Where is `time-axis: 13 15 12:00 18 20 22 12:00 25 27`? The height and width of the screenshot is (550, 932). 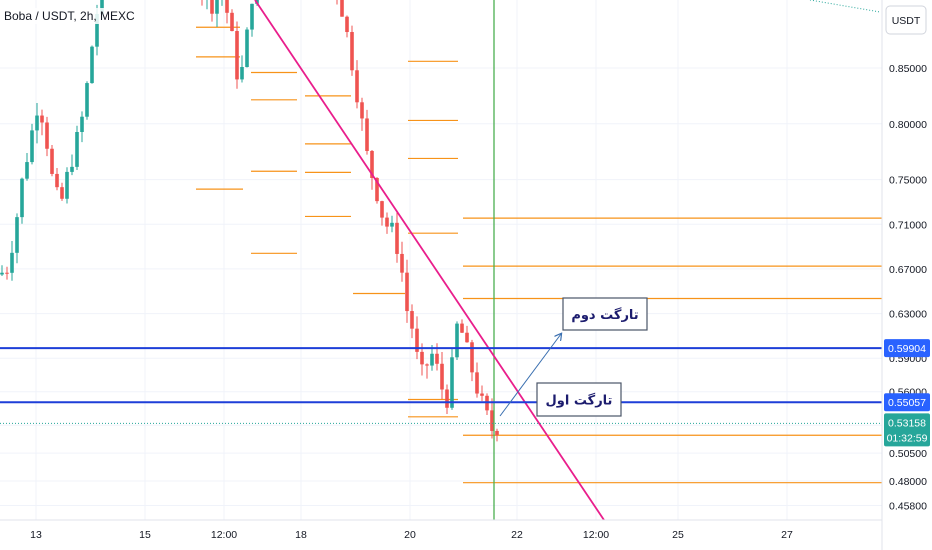
time-axis: 13 15 12:00 18 20 22 12:00 25 27 is located at coordinates (411, 535).